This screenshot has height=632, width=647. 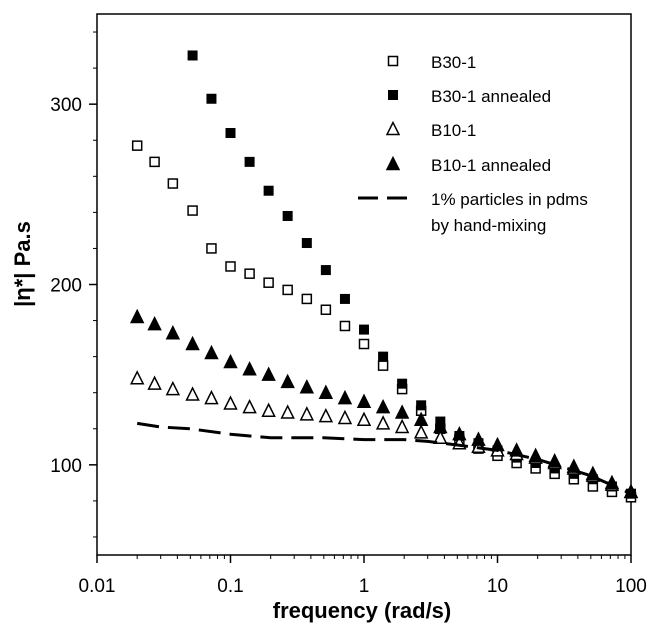 I want to click on legend-item: B10-1 annealed, so click(x=468, y=165).